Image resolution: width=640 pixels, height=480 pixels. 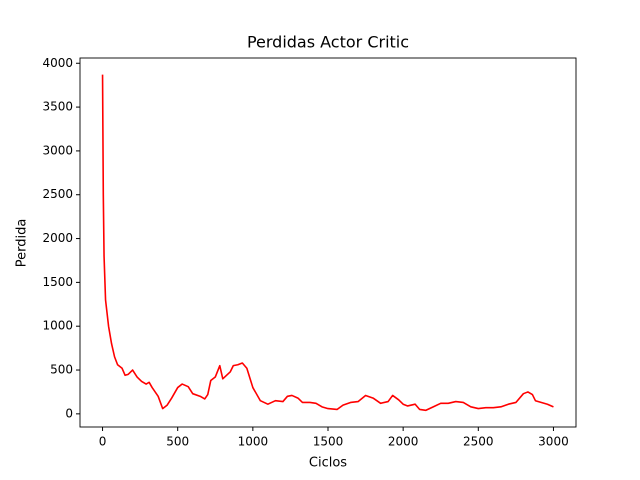 I want to click on y-tick-label: 3500, so click(x=57, y=107).